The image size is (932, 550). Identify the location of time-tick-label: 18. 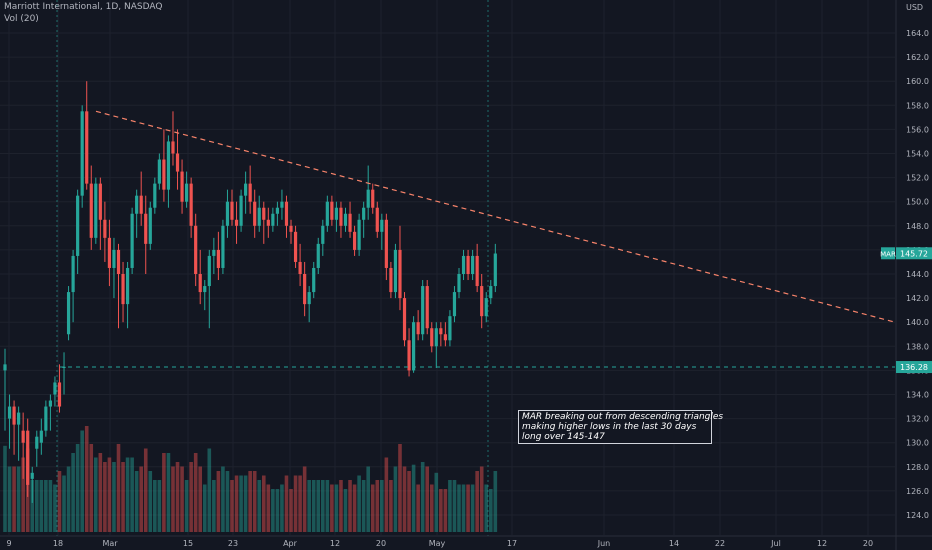
(58, 543).